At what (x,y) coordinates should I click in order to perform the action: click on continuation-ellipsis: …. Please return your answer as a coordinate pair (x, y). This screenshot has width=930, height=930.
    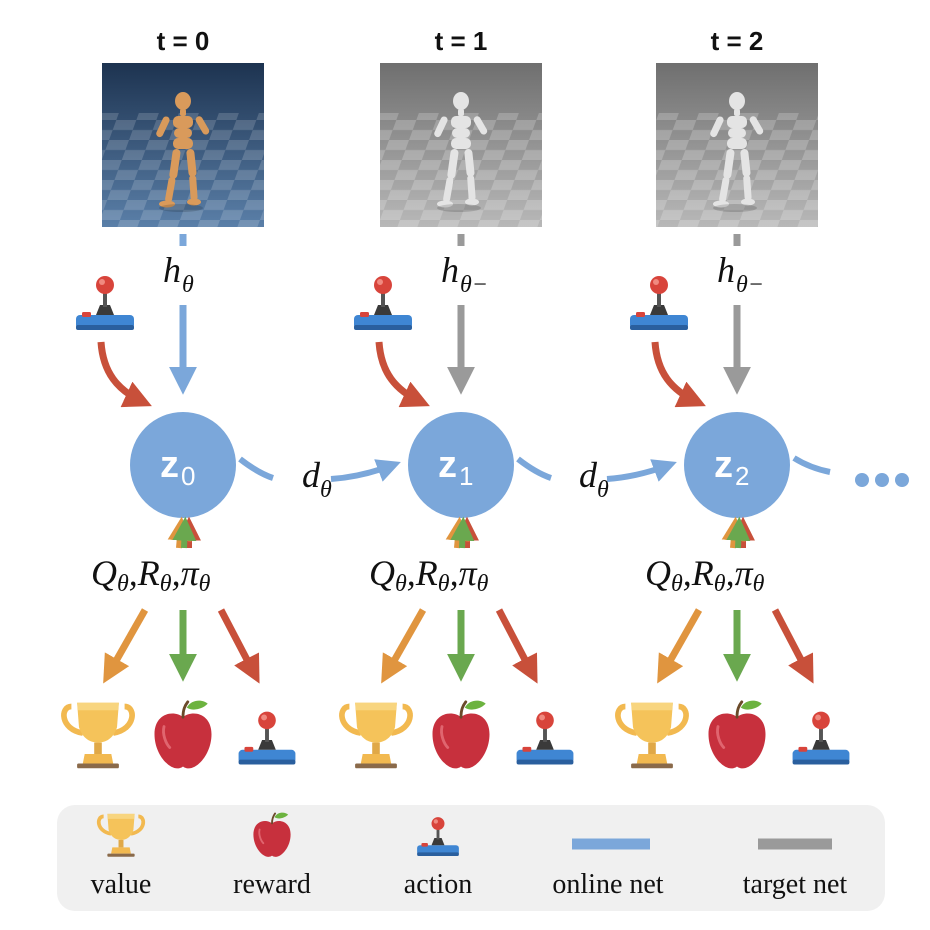
    Looking at the image, I should click on (882, 497).